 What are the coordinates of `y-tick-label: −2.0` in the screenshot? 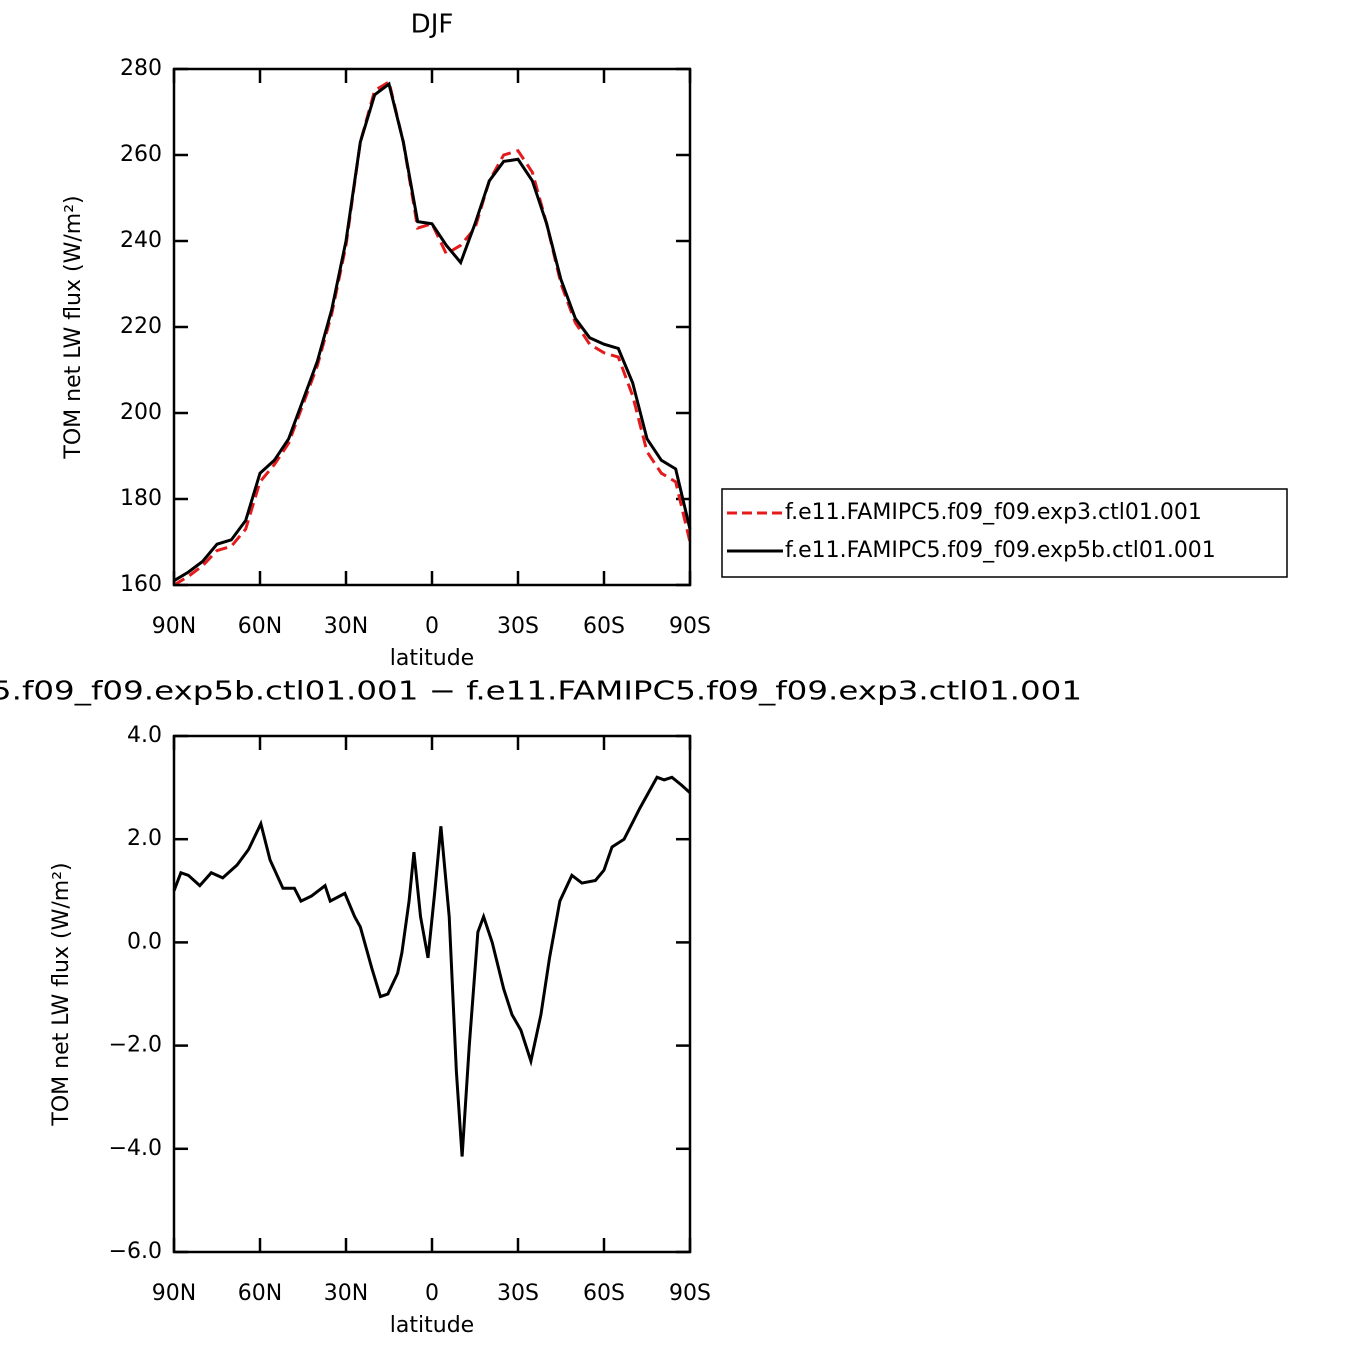 It's located at (135, 1045).